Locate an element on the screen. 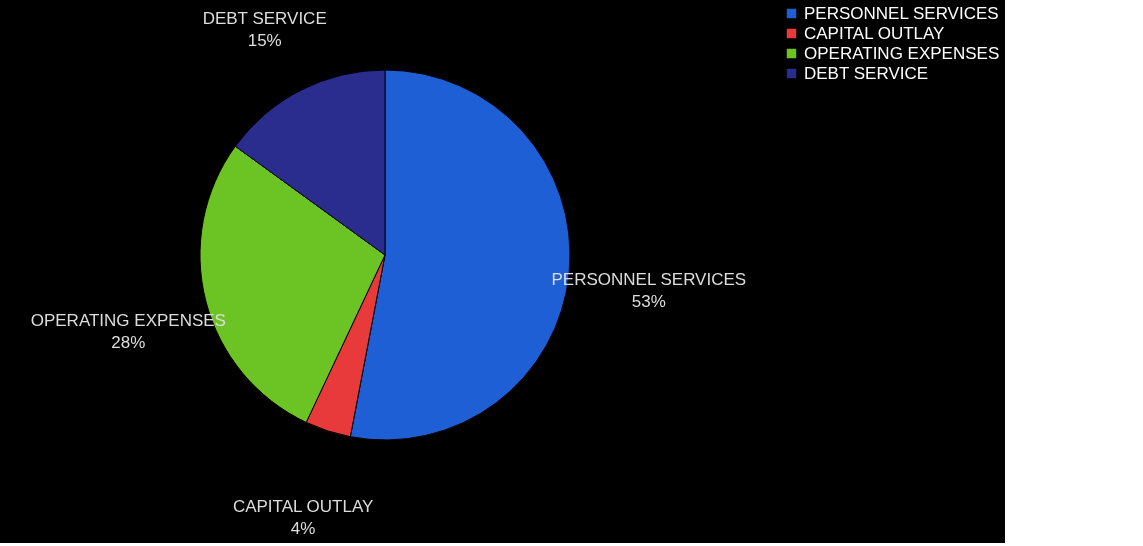 This screenshot has width=1143, height=546. legend-label: CAPITAL OUTLAY is located at coordinates (874, 33).